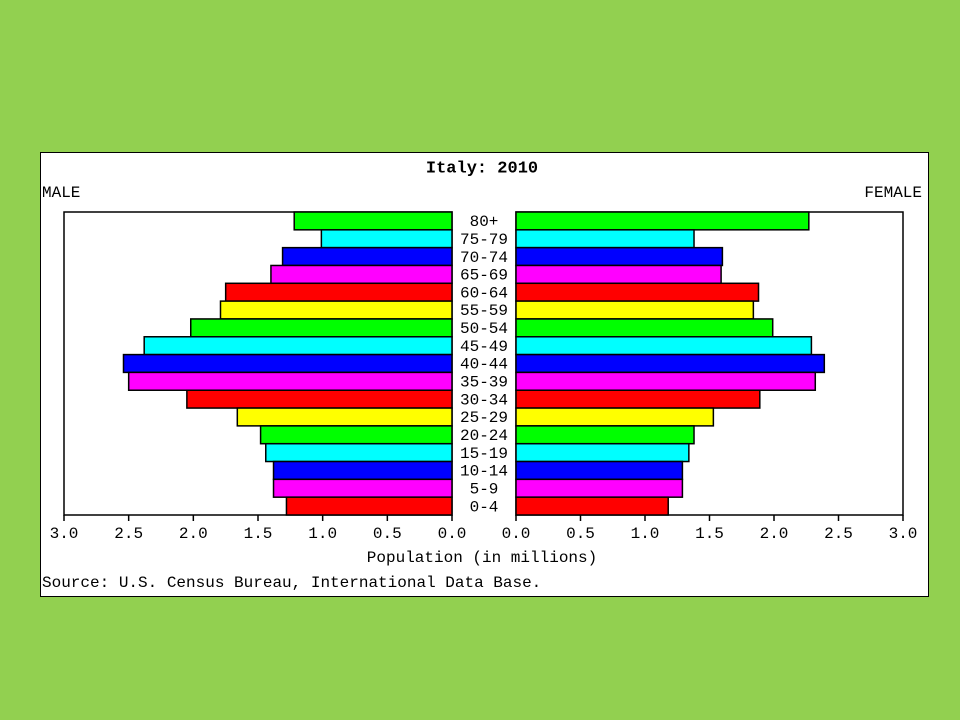 The height and width of the screenshot is (720, 960). I want to click on age-label: 65-69, so click(484, 276).